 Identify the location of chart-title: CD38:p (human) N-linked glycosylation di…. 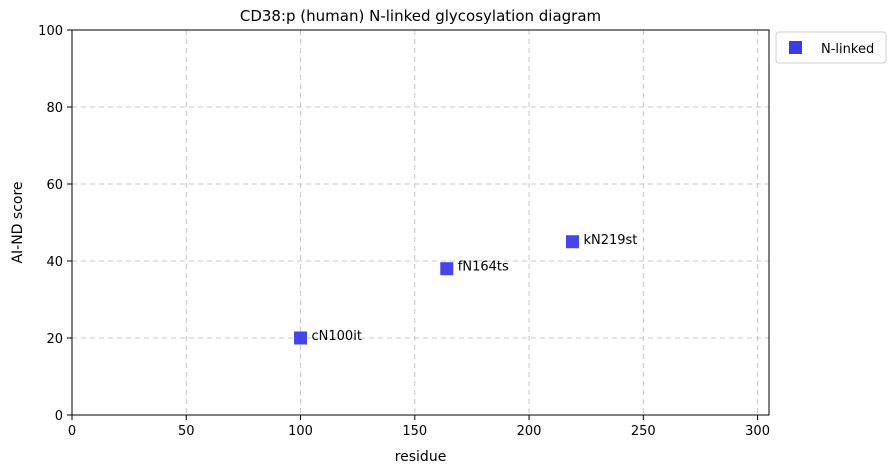
(420, 16).